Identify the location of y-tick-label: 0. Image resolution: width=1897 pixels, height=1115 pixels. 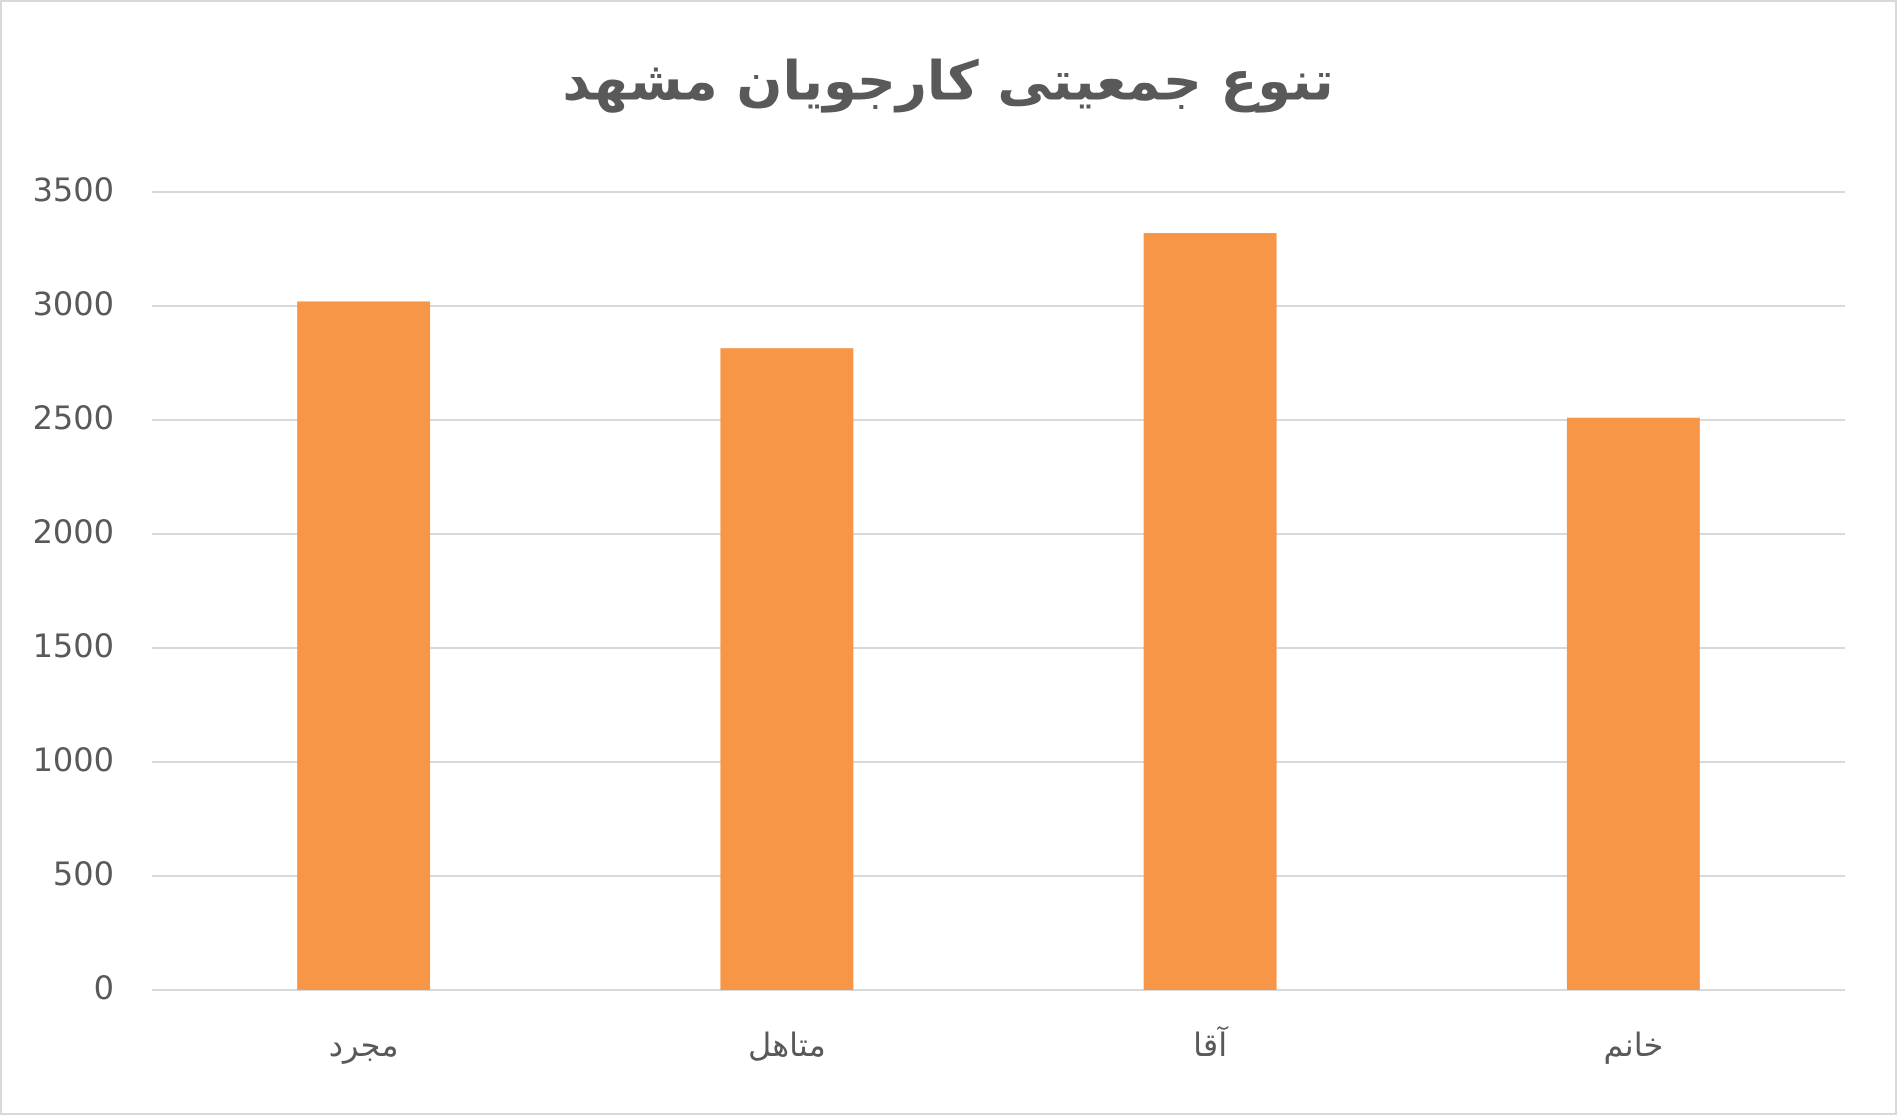
(104, 988).